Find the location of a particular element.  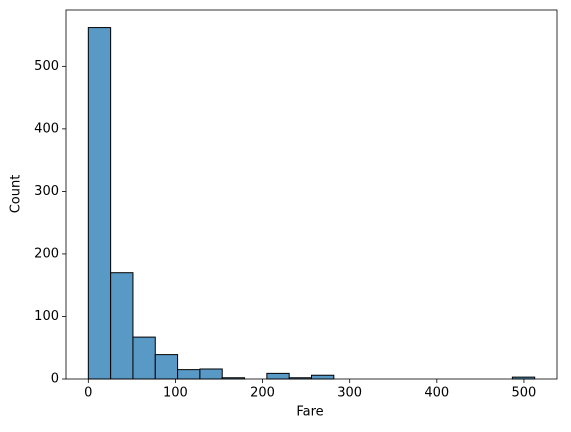

x-tick-label: 100 is located at coordinates (175, 393).